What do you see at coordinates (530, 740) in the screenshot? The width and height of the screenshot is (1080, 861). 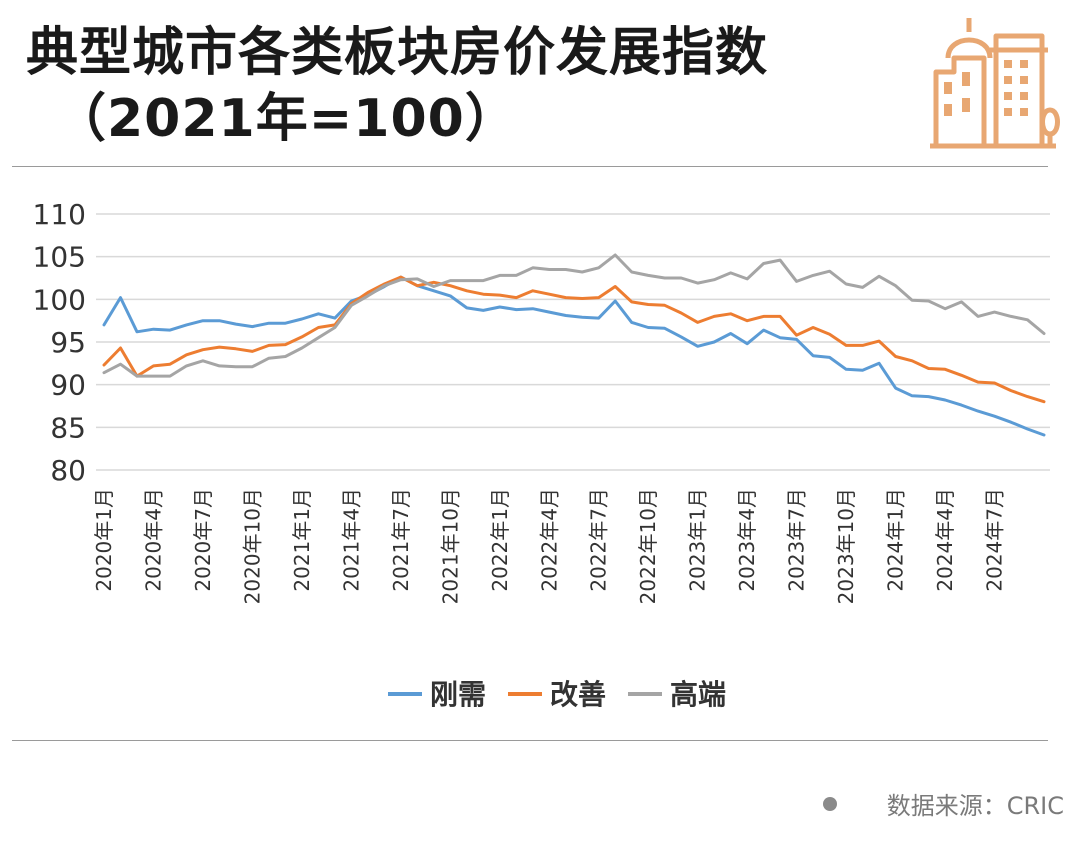 I see `bottom-divider` at bounding box center [530, 740].